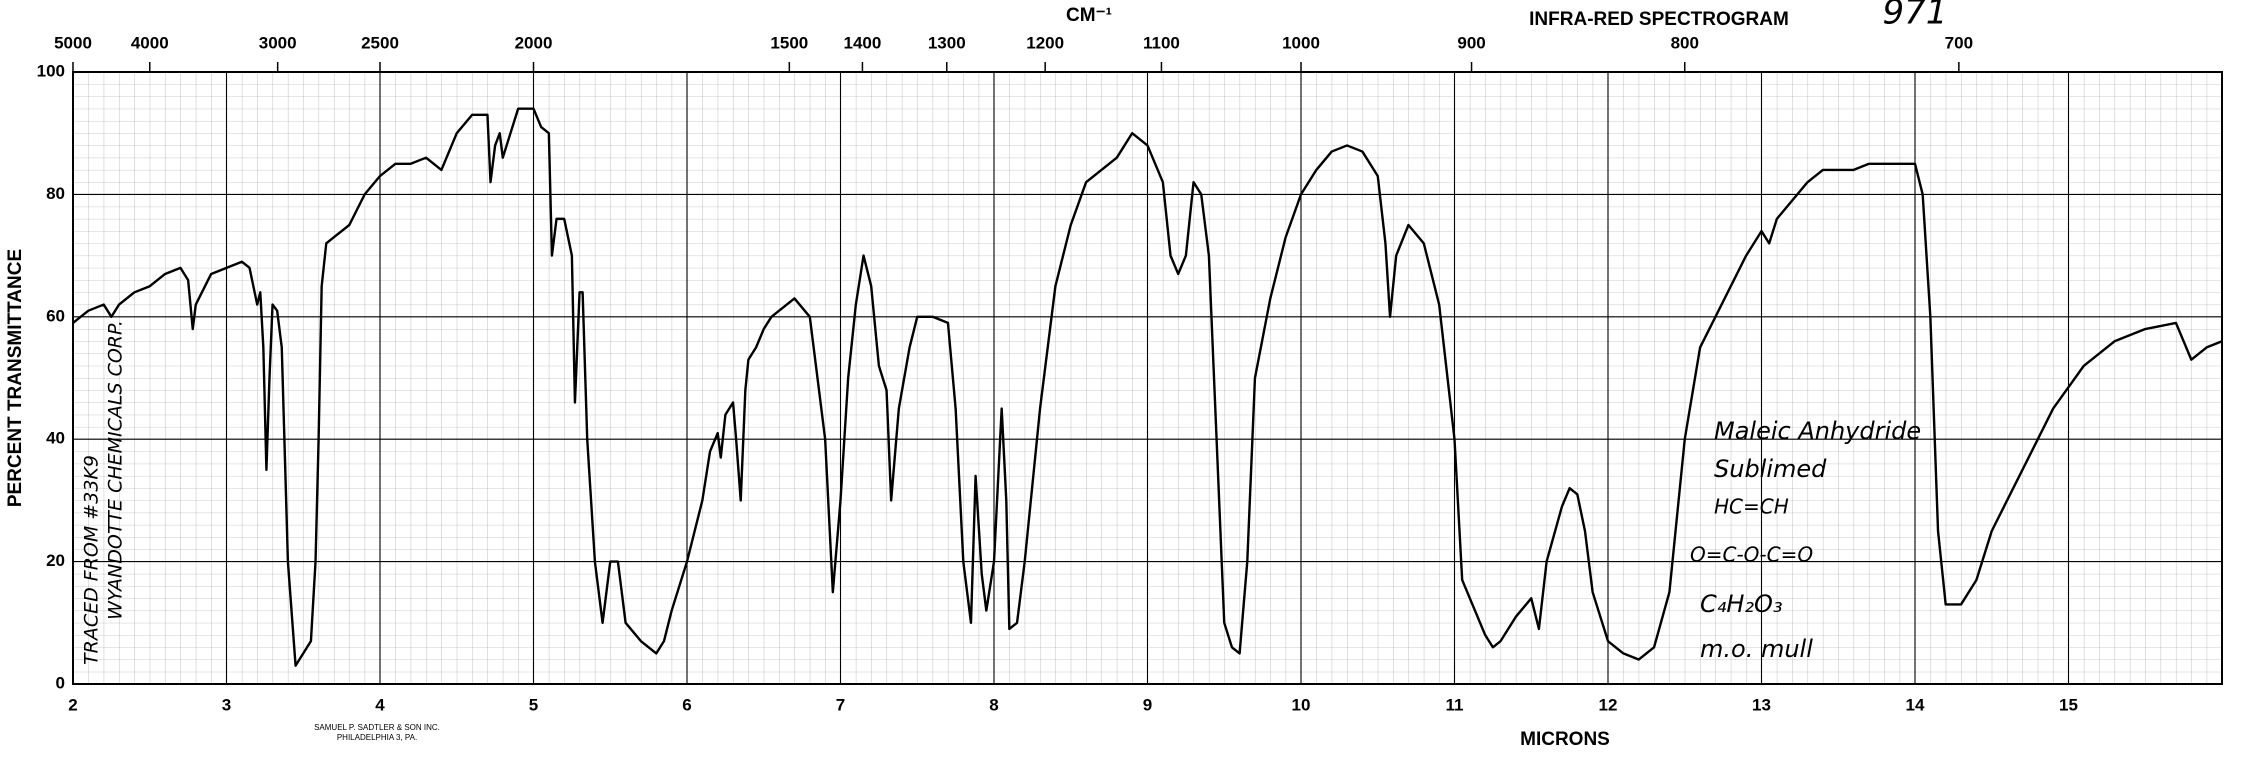 The width and height of the screenshot is (2259, 759). Describe the element at coordinates (1471, 42) in the screenshot. I see `x2-tick-label: 900` at that location.